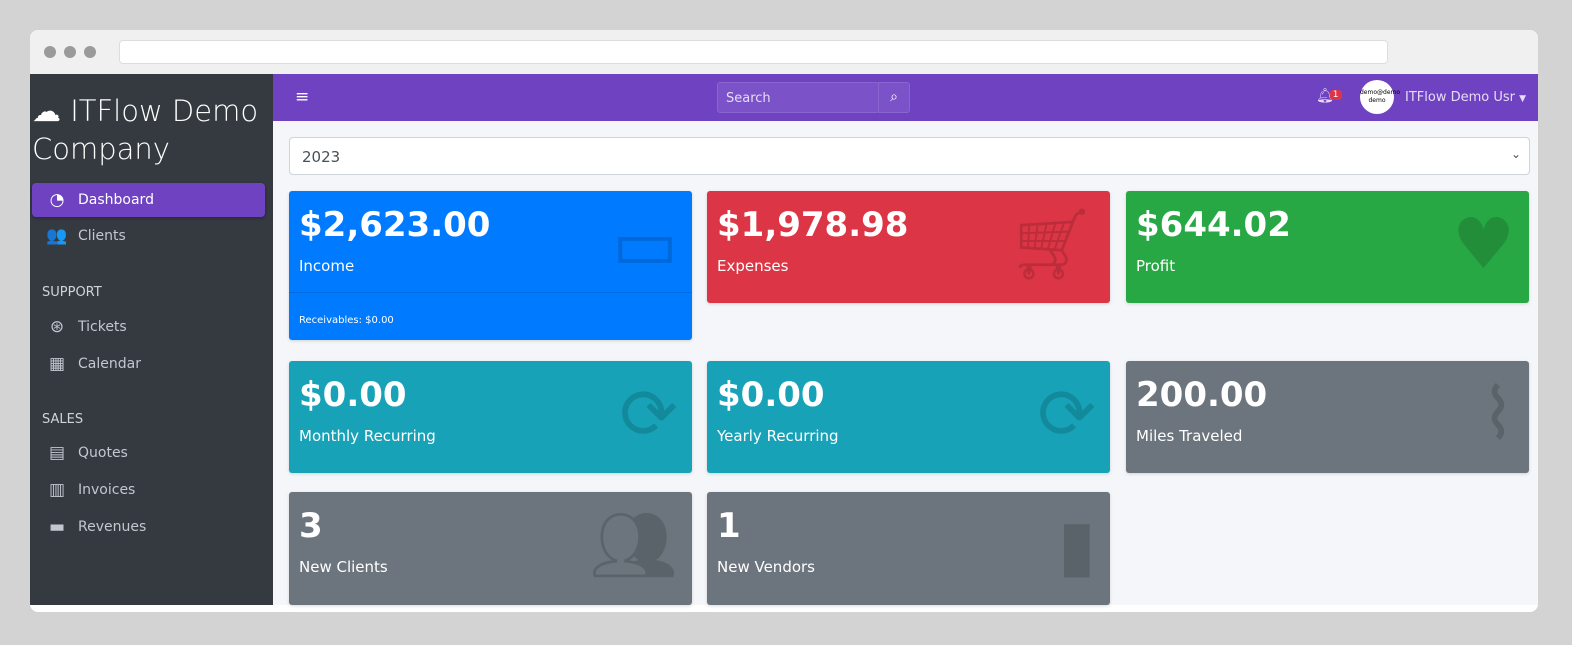 The width and height of the screenshot is (1572, 645). Describe the element at coordinates (1497, 414) in the screenshot. I see `route-icon: ⌇` at that location.